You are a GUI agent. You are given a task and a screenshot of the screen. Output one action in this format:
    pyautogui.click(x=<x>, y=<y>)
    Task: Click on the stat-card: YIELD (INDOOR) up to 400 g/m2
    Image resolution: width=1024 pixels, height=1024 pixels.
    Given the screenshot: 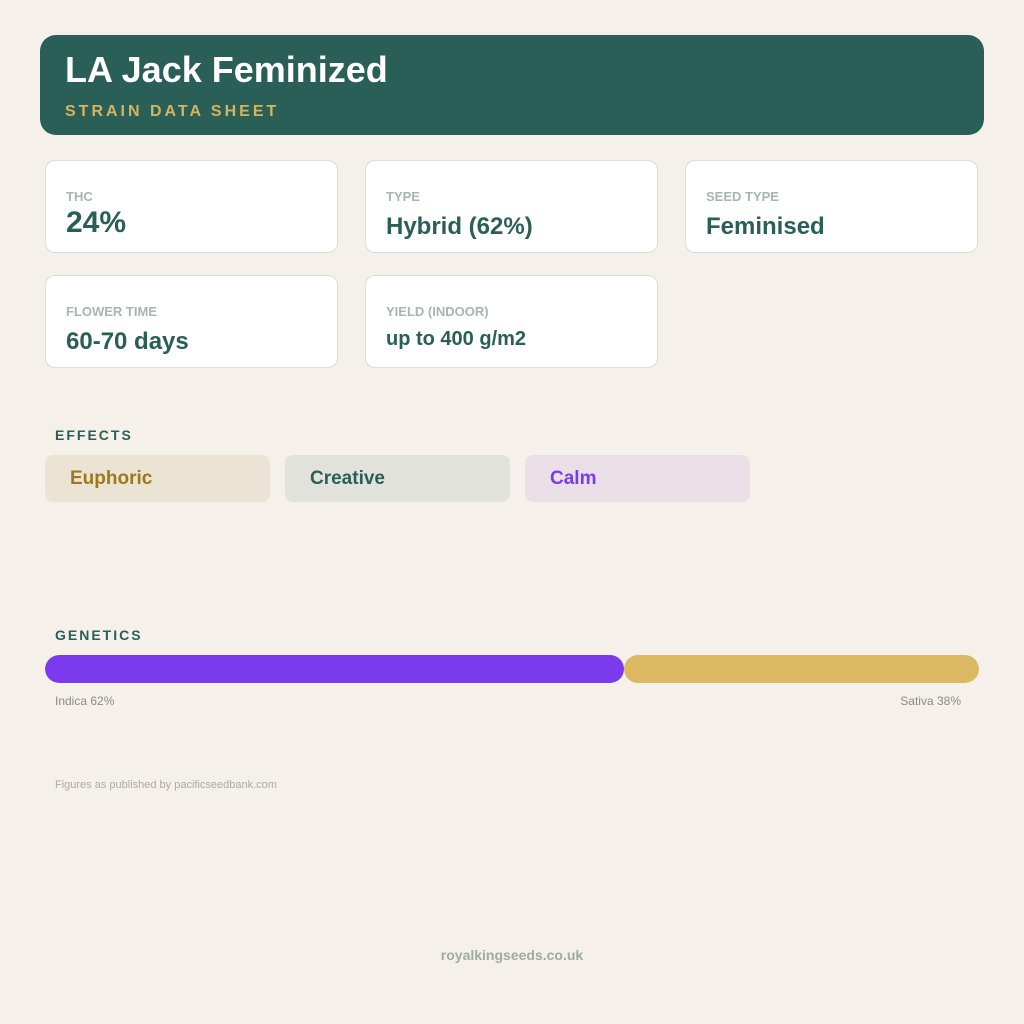 What is the action you would take?
    pyautogui.click(x=511, y=321)
    